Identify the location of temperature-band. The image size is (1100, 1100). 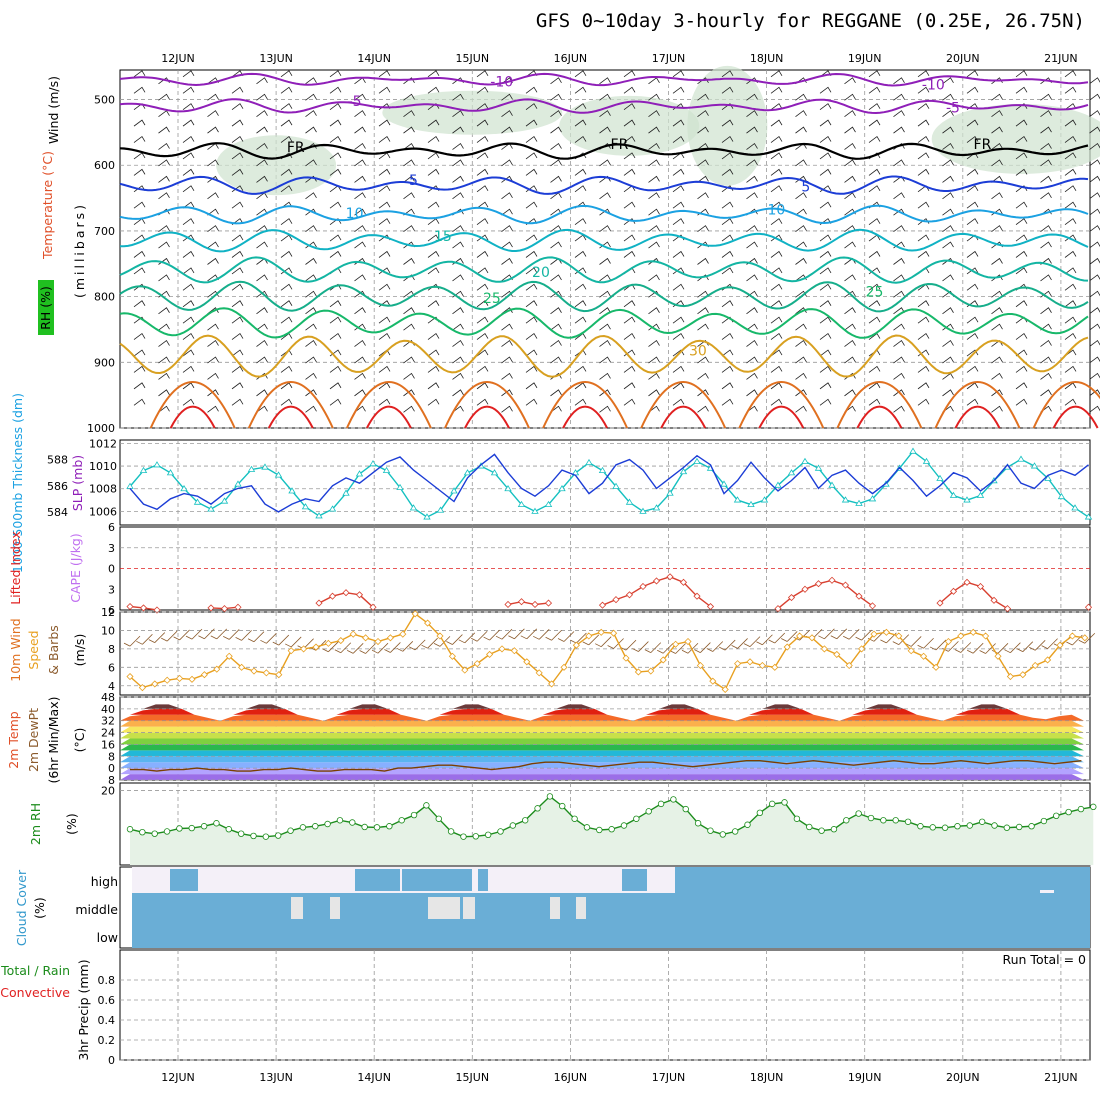
(602, 723).